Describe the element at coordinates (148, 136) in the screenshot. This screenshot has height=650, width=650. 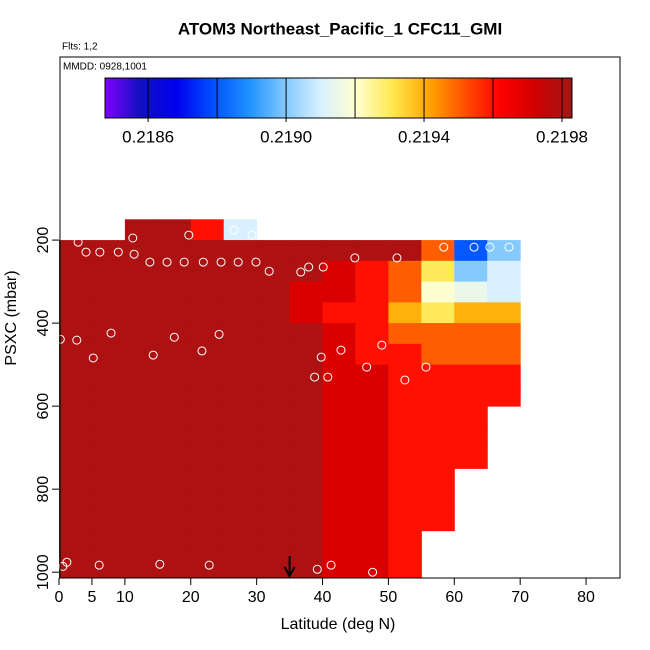
I see `colorbar-tick-label: 0.2186` at that location.